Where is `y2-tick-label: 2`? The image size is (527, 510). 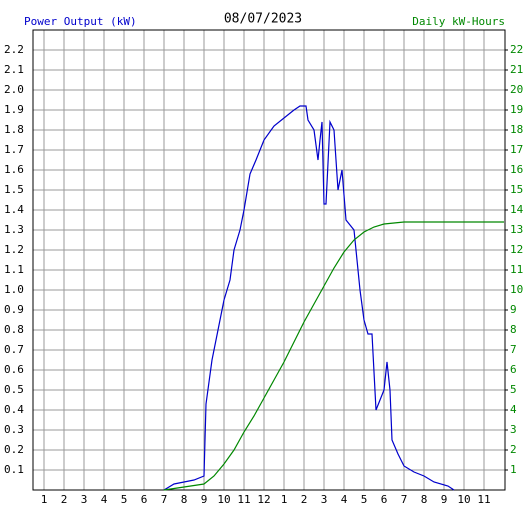
y2-tick-label: 2 is located at coordinates (513, 449).